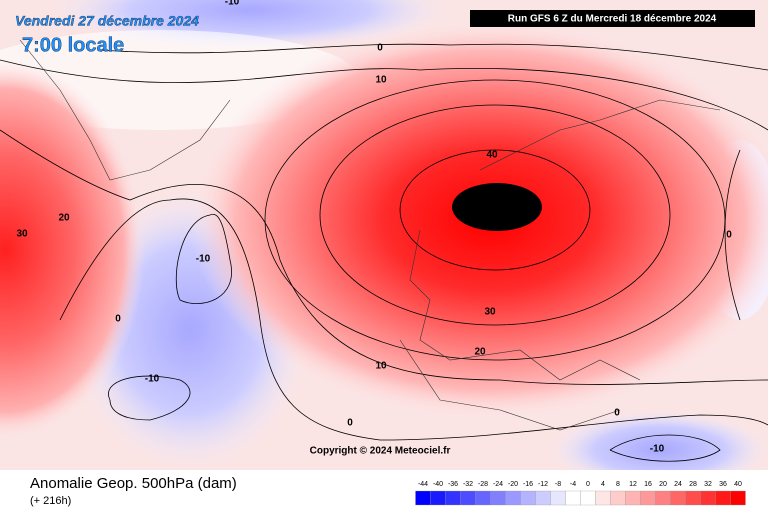 The width and height of the screenshot is (768, 517). What do you see at coordinates (633, 484) in the screenshot?
I see `legend-label: 12` at bounding box center [633, 484].